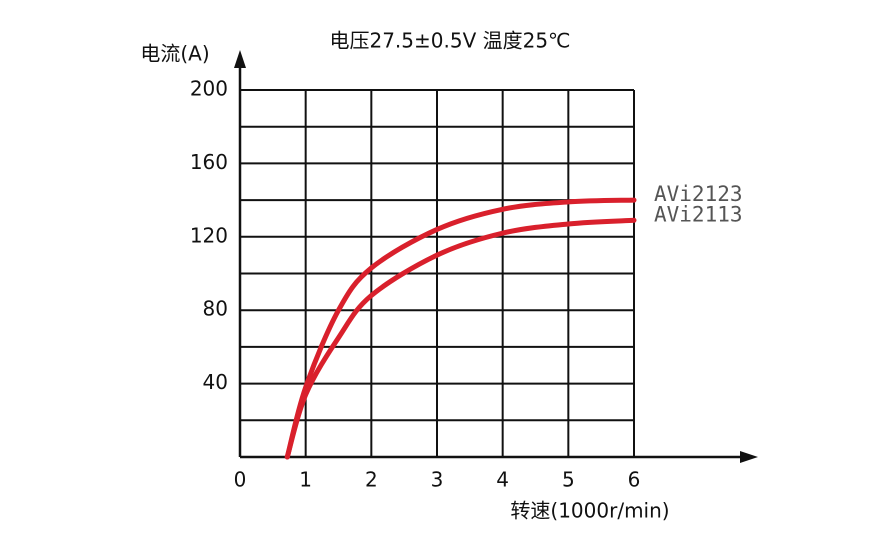 This screenshot has width=885, height=560. I want to click on x-tick-label: 5, so click(568, 480).